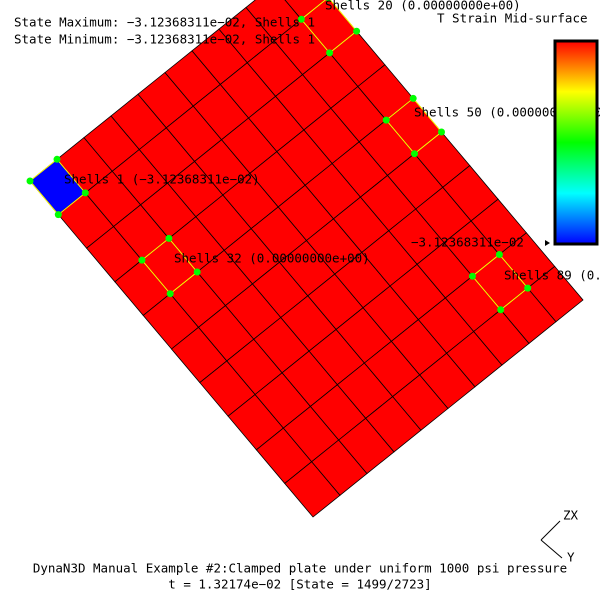 The height and width of the screenshot is (600, 600). What do you see at coordinates (423, 6) in the screenshot?
I see `annotation: Shells 20 (0.00000000e+00)` at bounding box center [423, 6].